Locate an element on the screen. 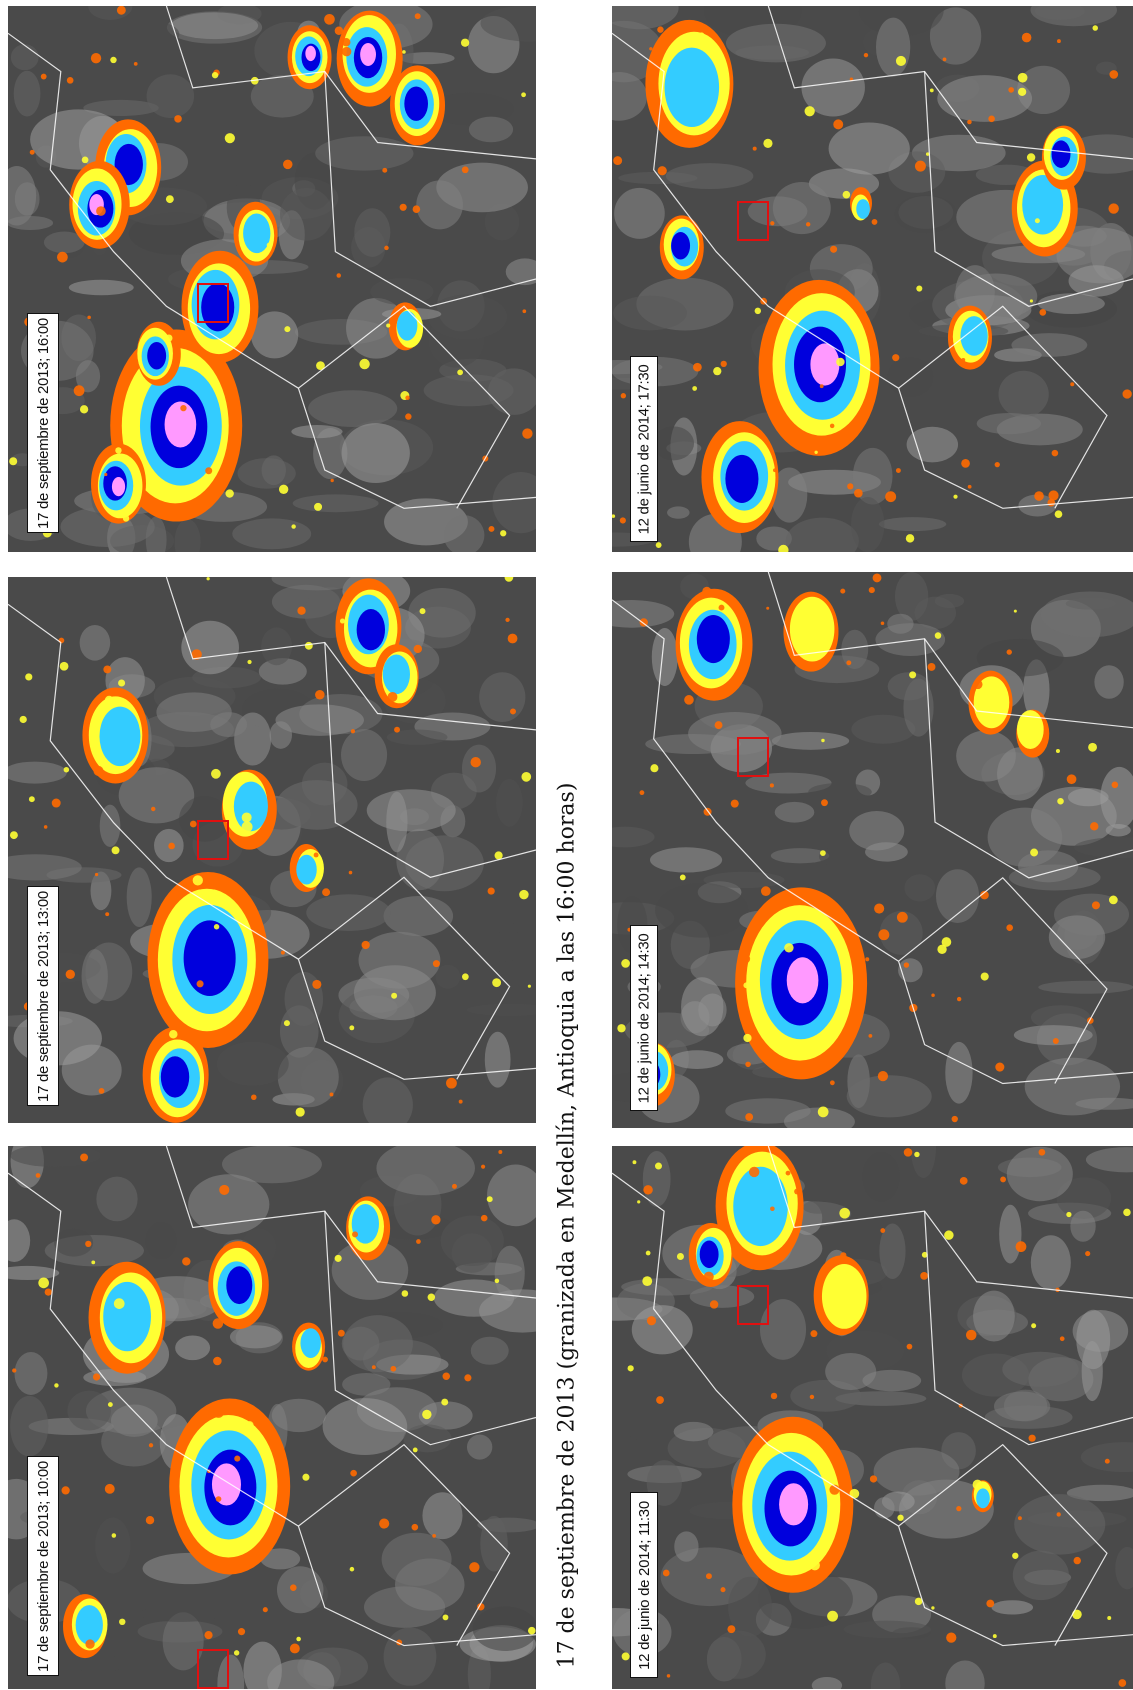 This screenshot has height=1690, width=1133. timestamp-text: 12 de junio de 2014; 17:30 is located at coordinates (644, 449).